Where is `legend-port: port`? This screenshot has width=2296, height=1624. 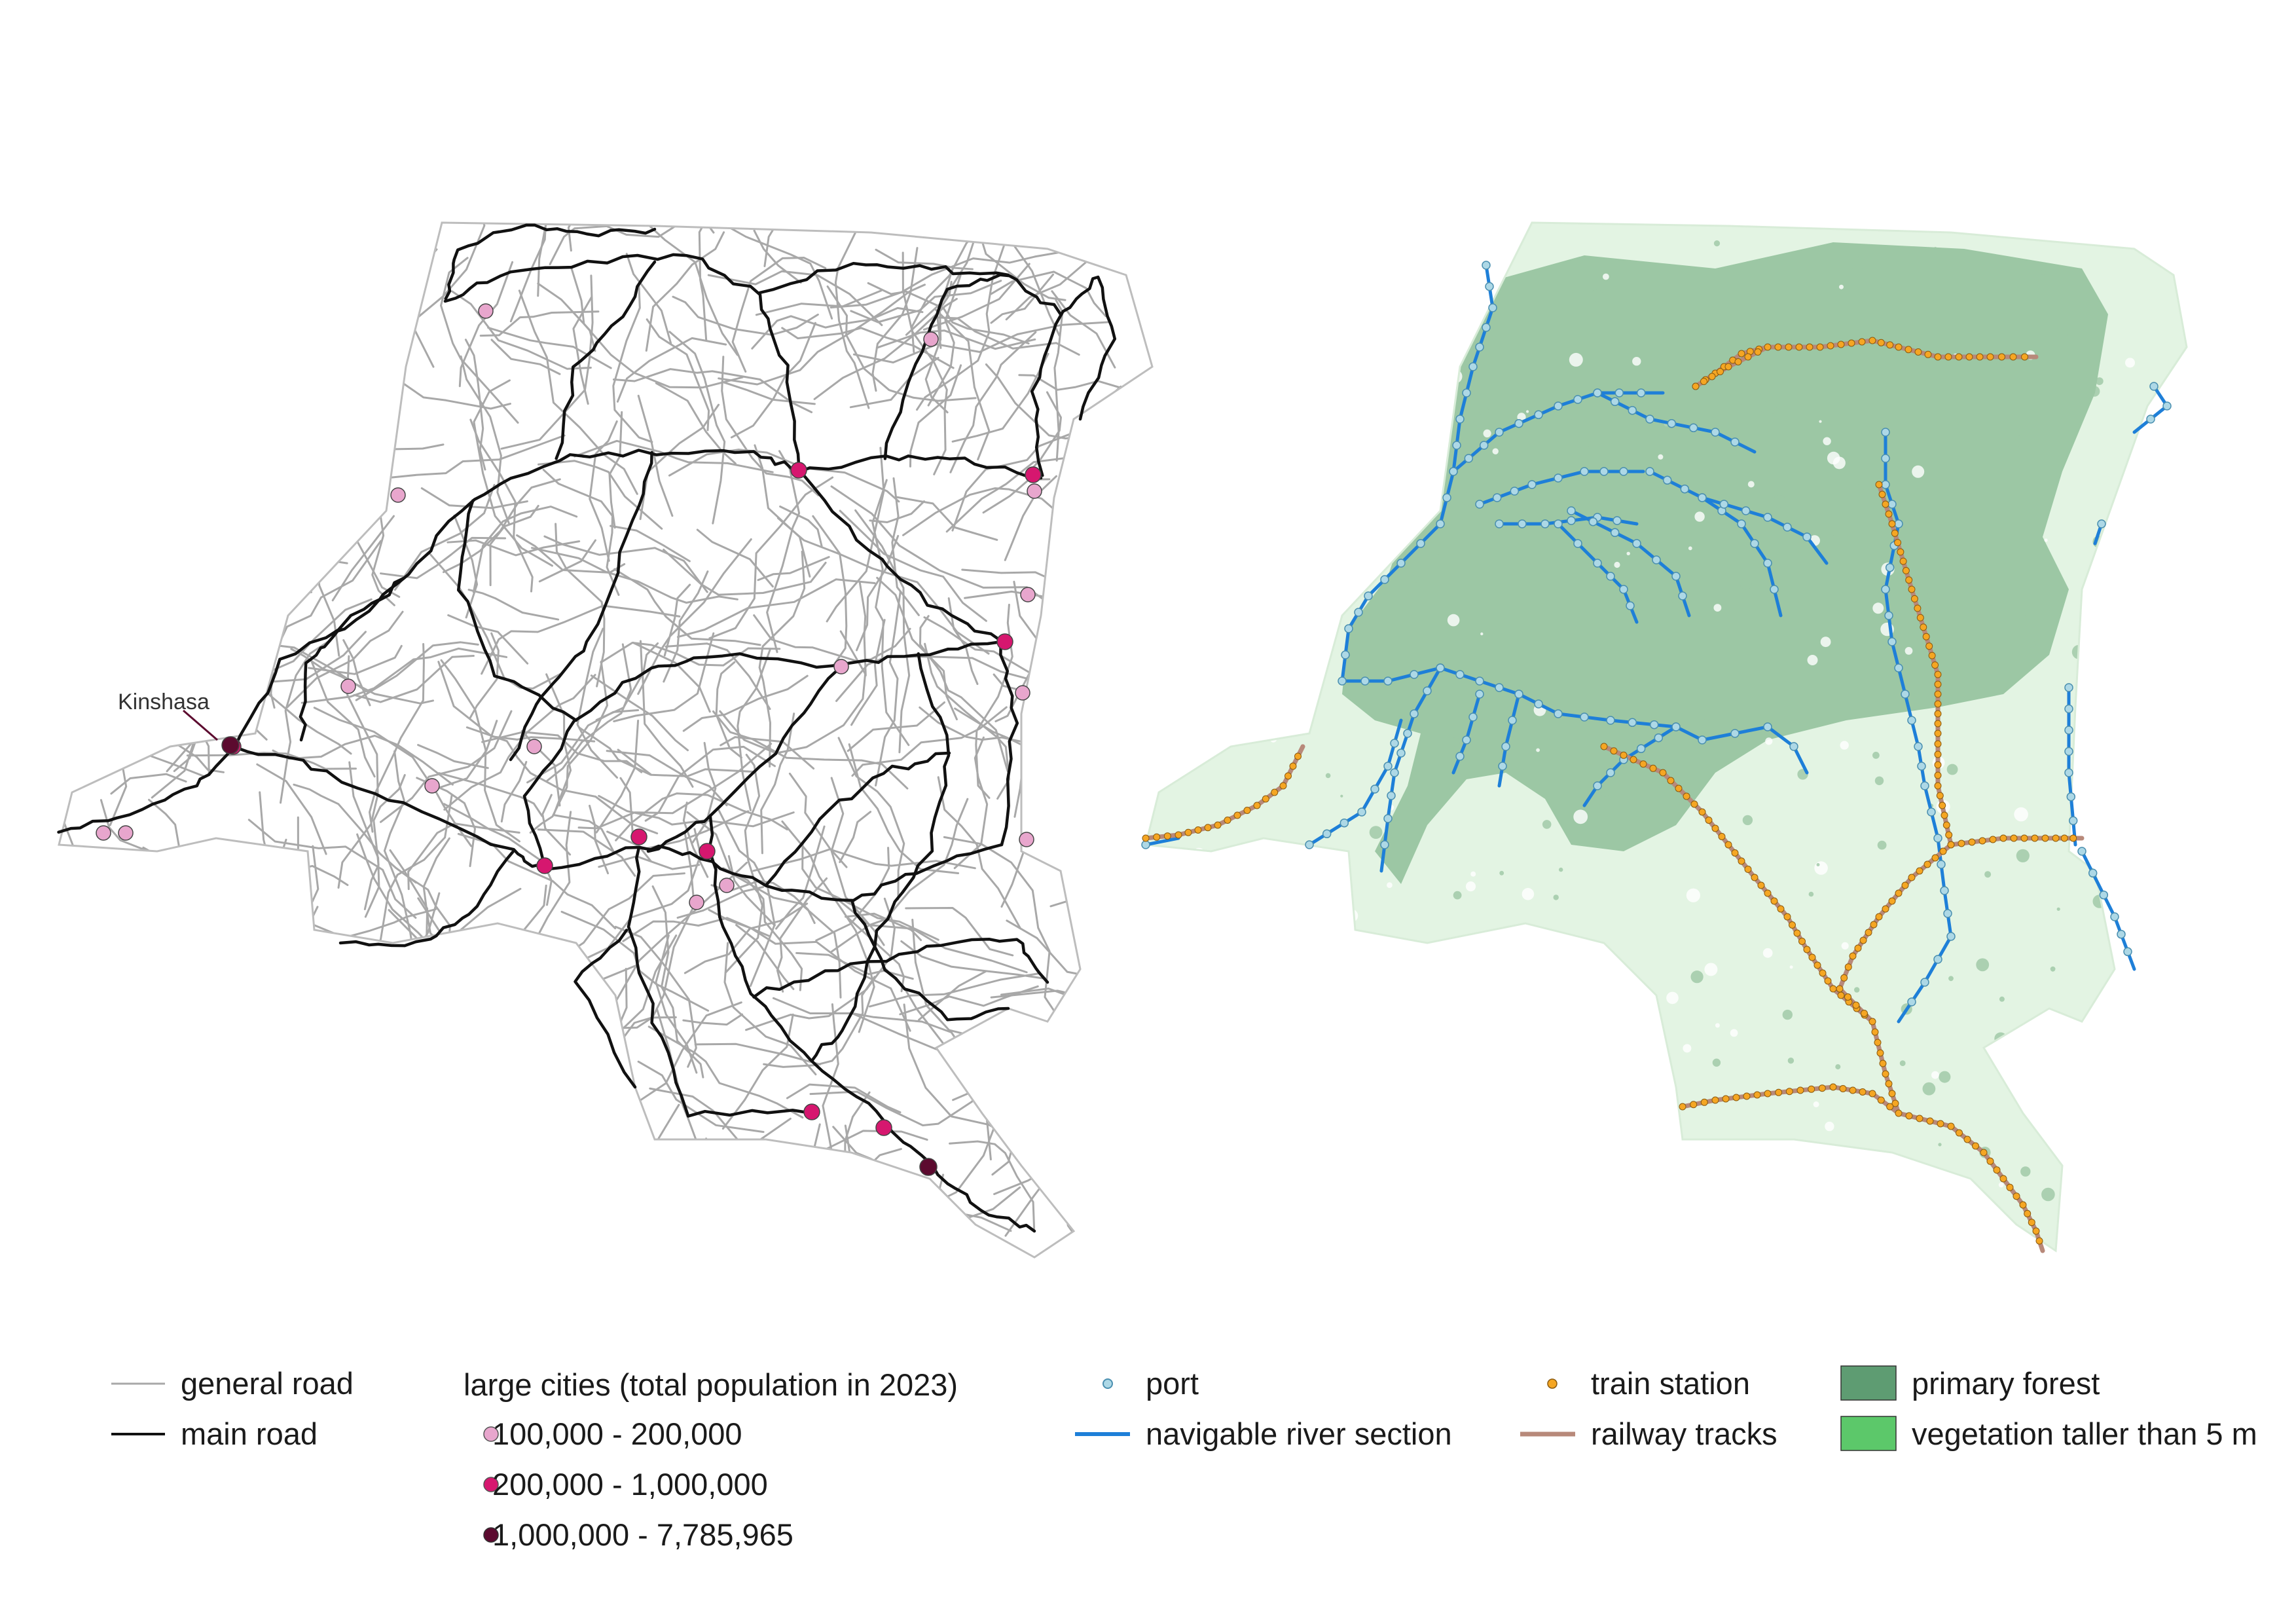
legend-port: port is located at coordinates (1150, 1383).